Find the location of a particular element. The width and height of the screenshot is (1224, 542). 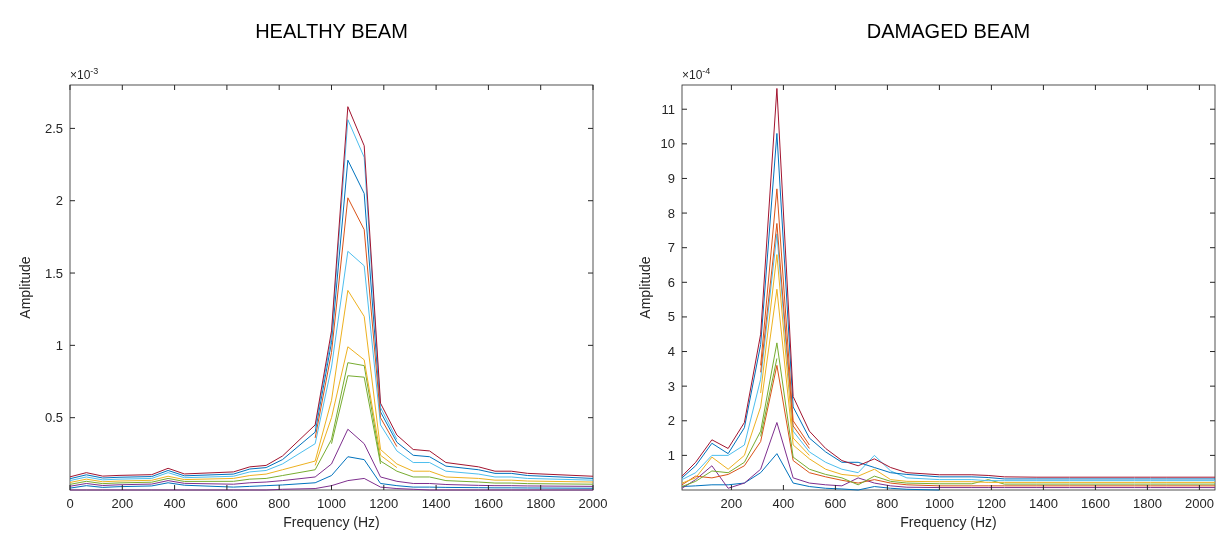

y-tick-label: 6 is located at coordinates (671, 282).